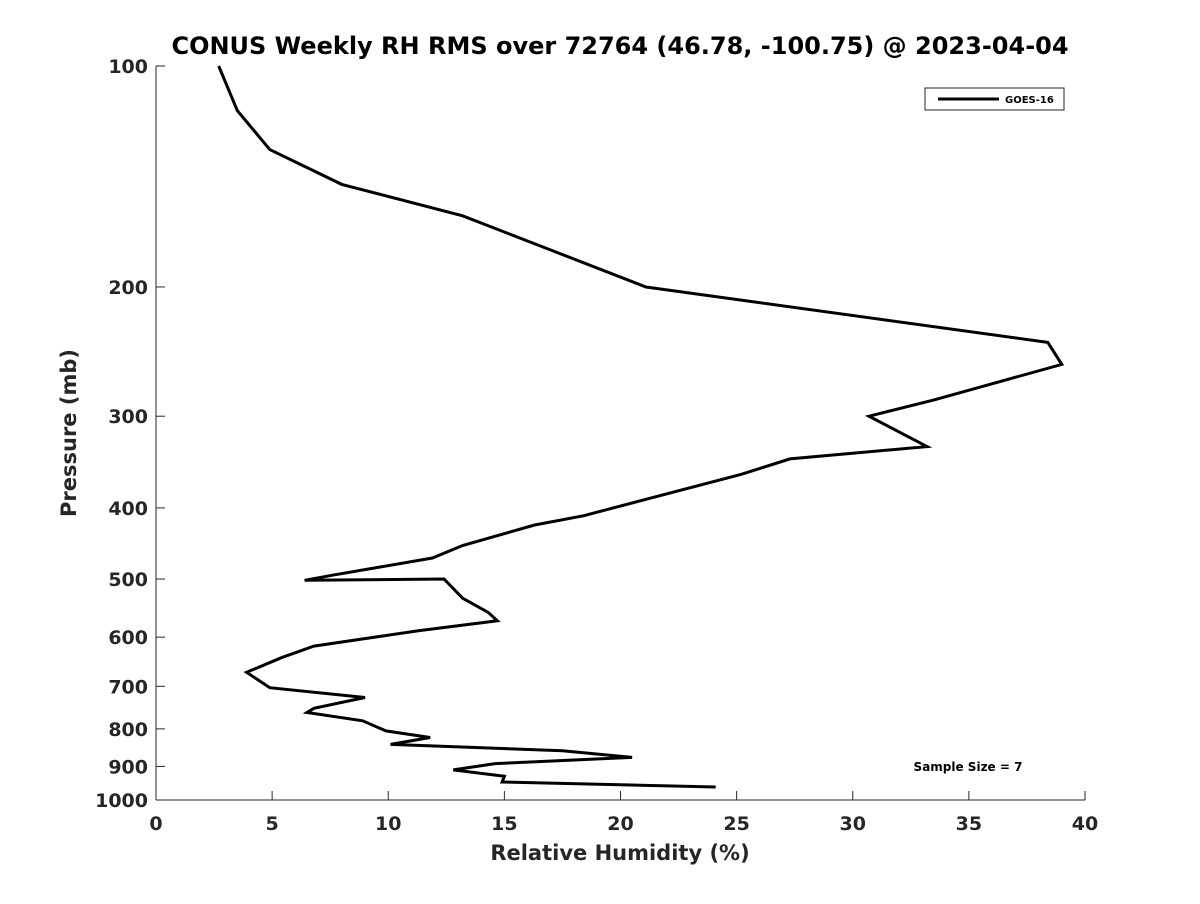  Describe the element at coordinates (994, 99) in the screenshot. I see `legend: GOES-16` at that location.